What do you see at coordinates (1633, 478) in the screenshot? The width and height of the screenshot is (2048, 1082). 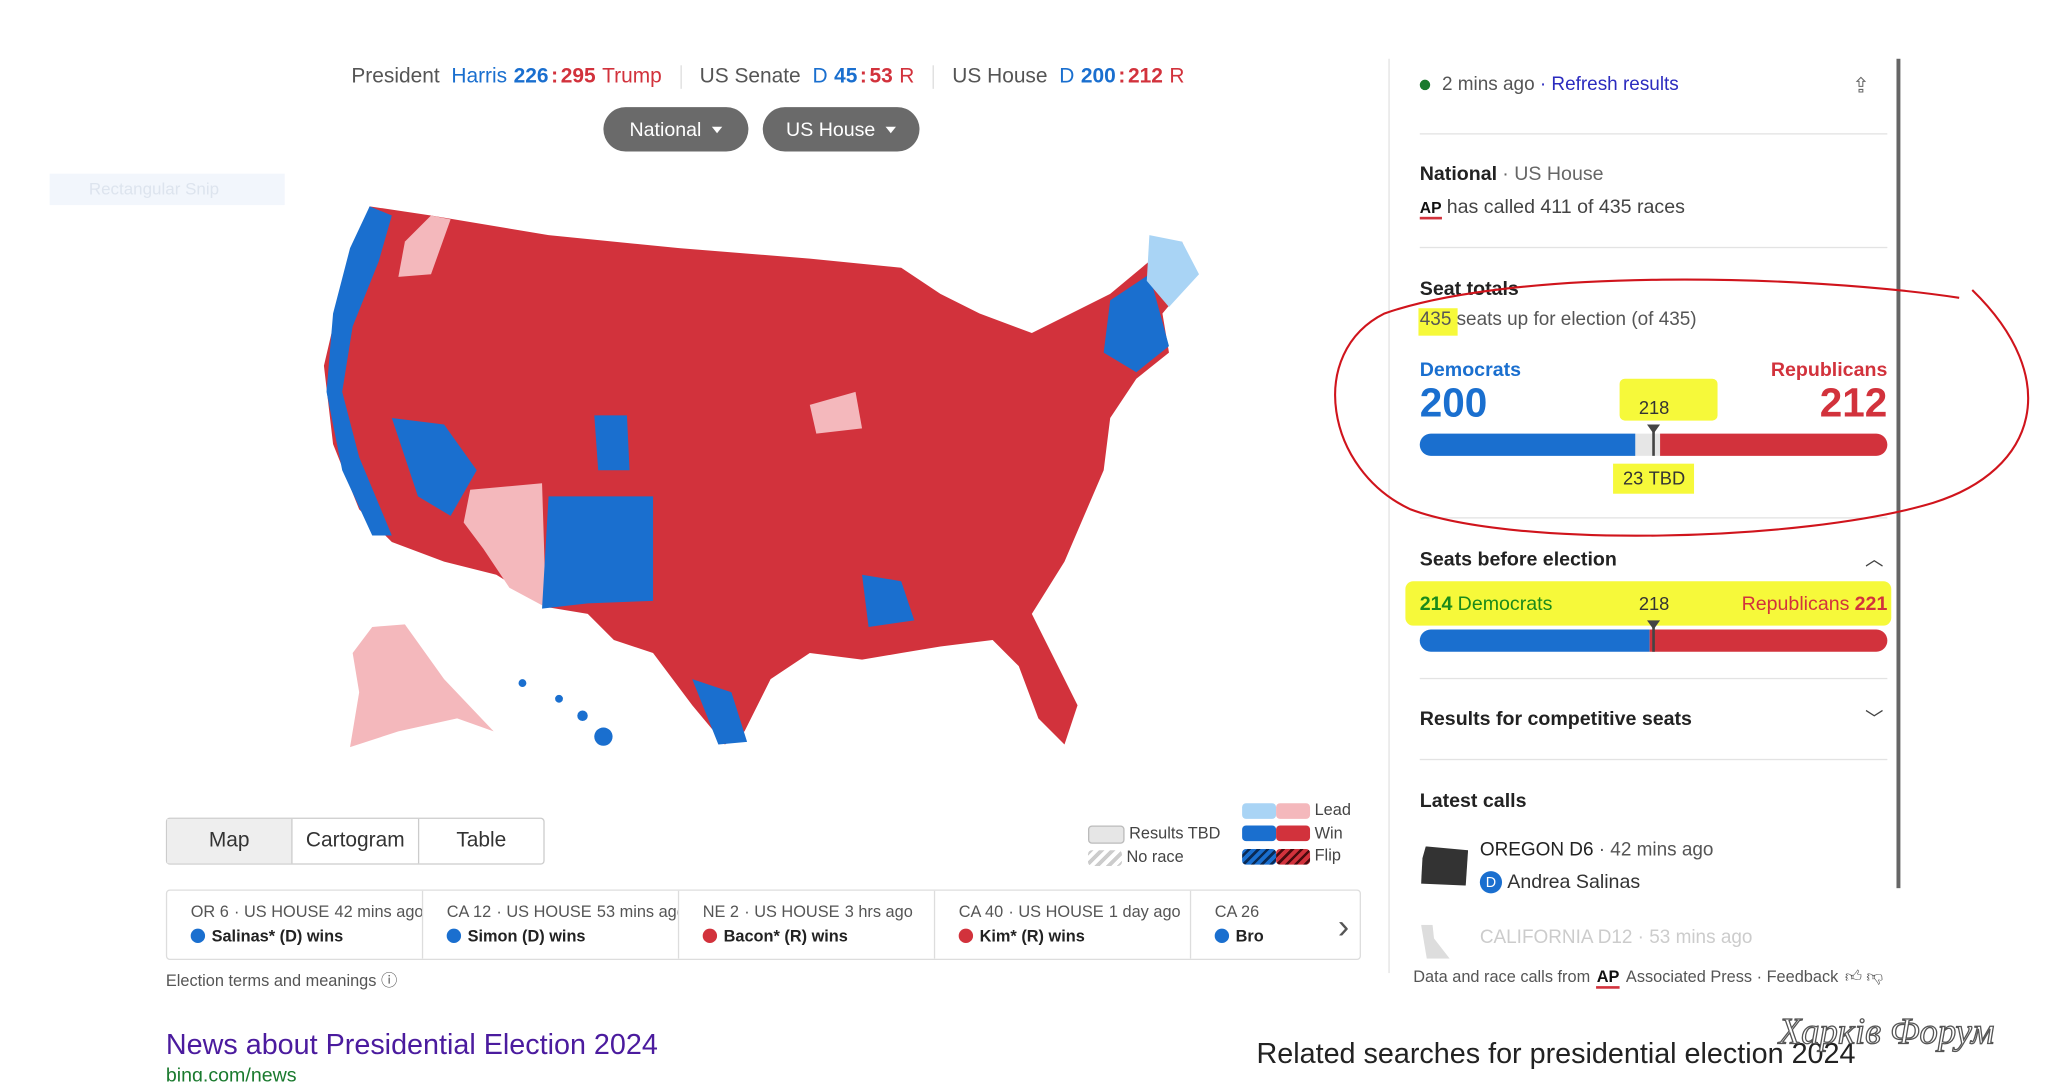 I see `tbd-count: 23` at bounding box center [1633, 478].